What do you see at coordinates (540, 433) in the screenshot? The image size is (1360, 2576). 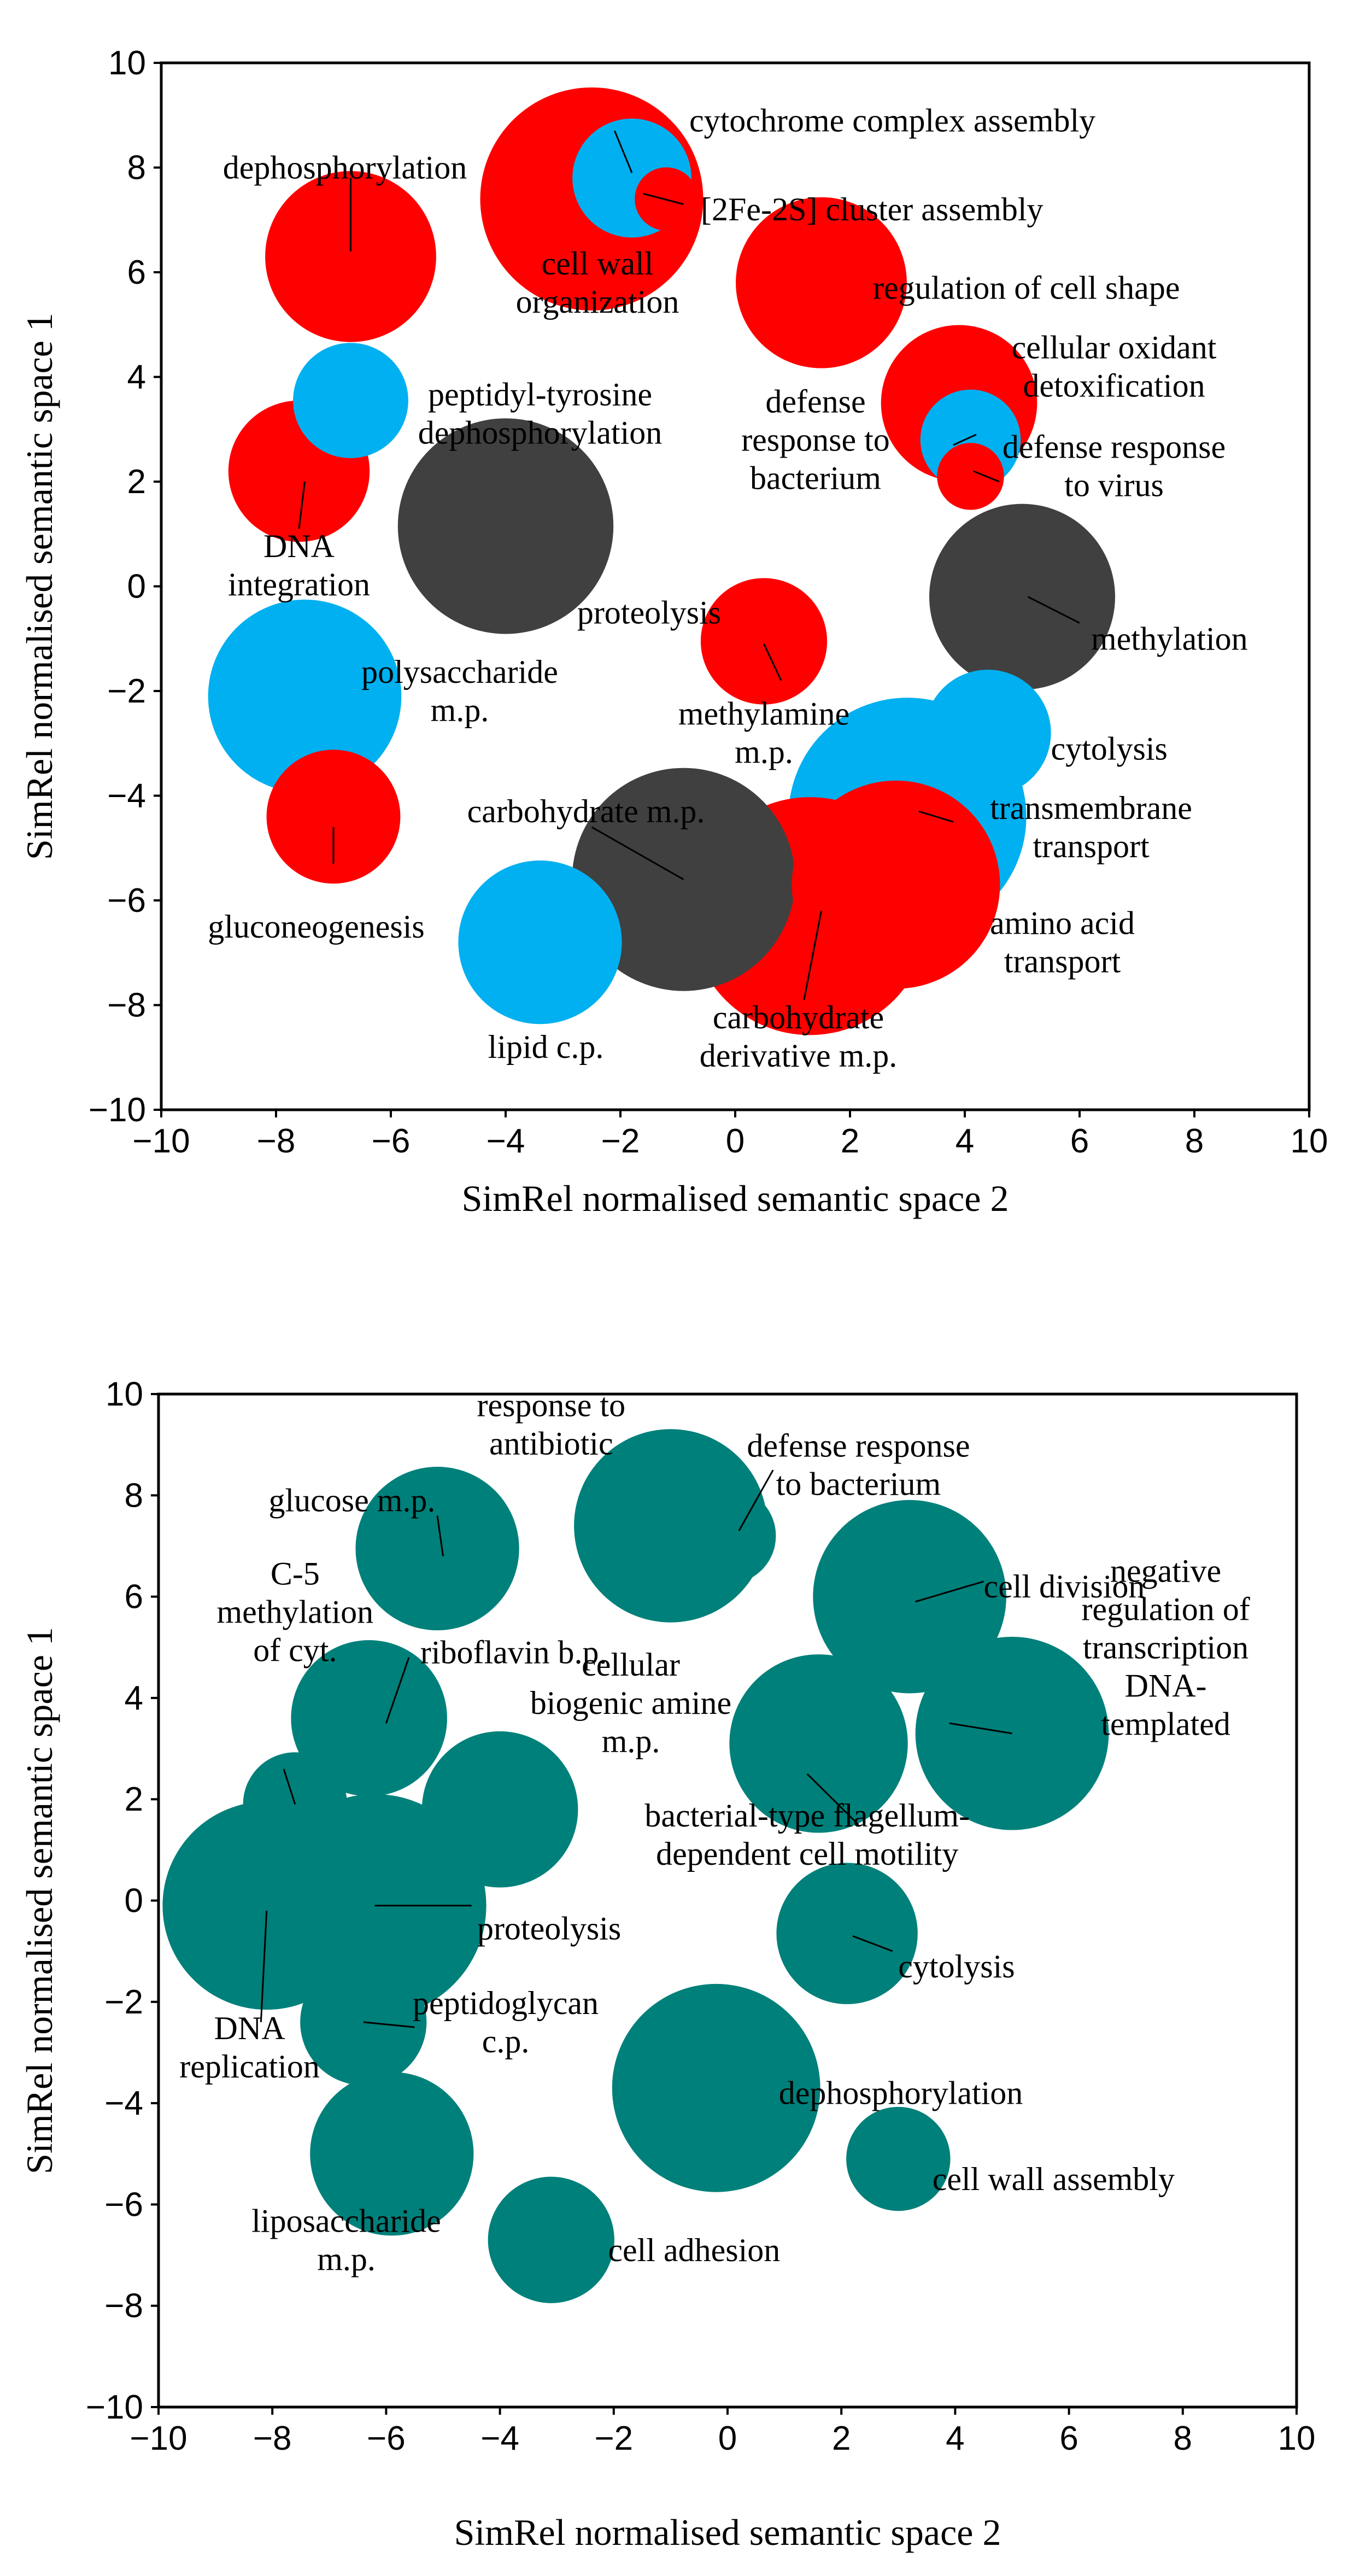 I see `bubble-label: dephosphorylation` at bounding box center [540, 433].